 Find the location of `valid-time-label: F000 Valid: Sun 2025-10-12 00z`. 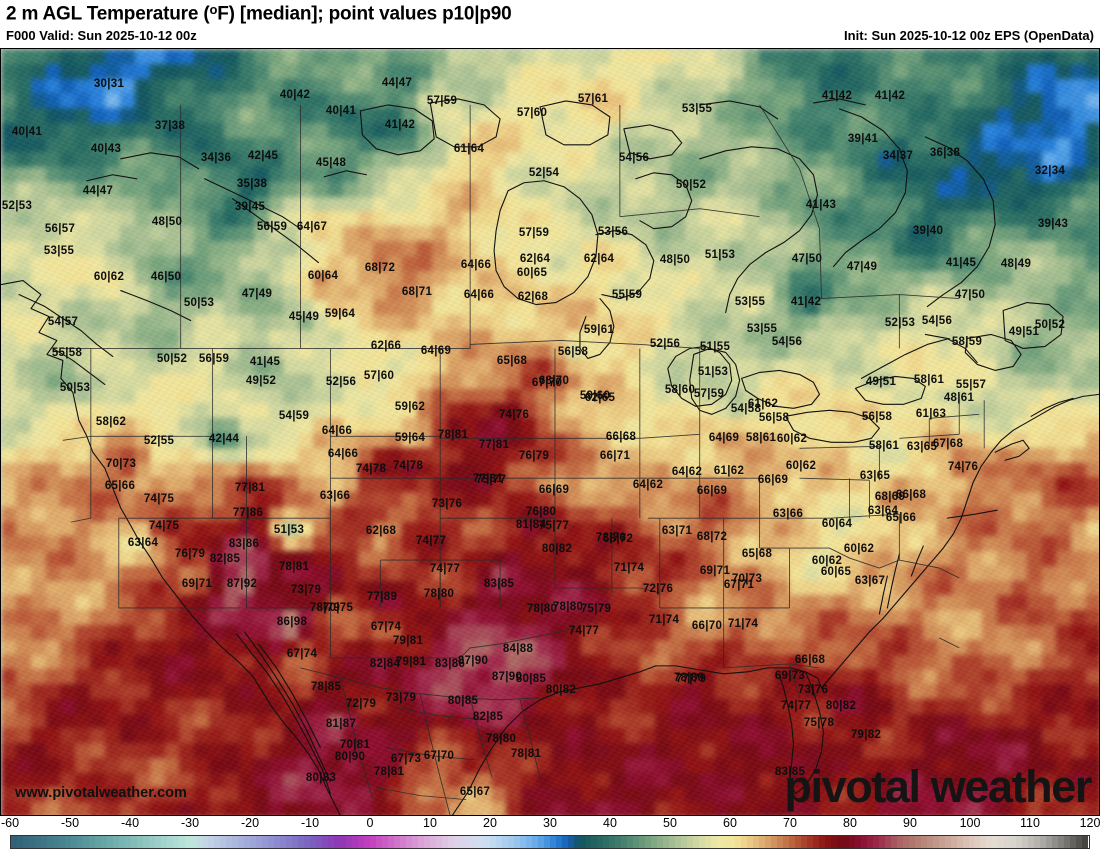

valid-time-label: F000 Valid: Sun 2025-10-12 00z is located at coordinates (101, 35).